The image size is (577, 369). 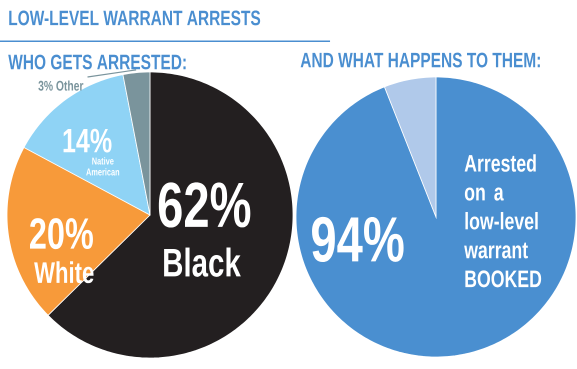 What do you see at coordinates (503, 221) in the screenshot?
I see `slice-label: Arrested on a low-level warrant BOOKED` at bounding box center [503, 221].